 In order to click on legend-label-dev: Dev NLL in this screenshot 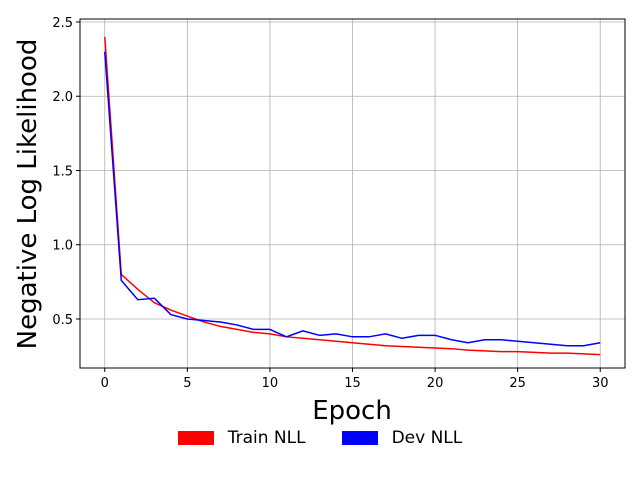, I will do `click(427, 438)`.